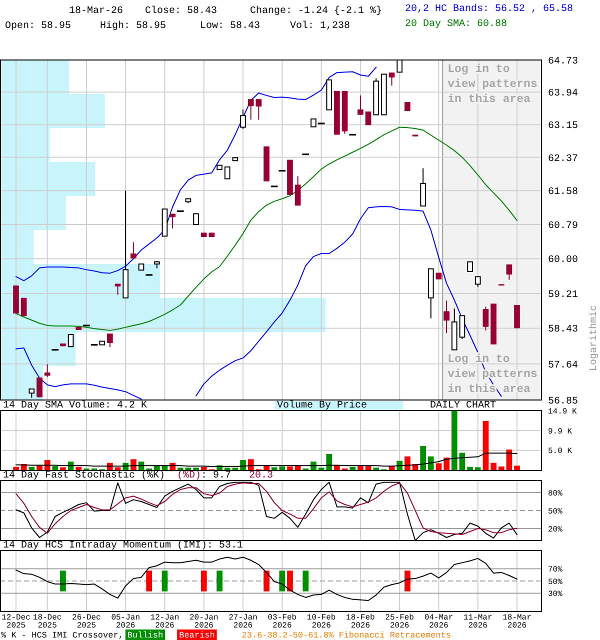  What do you see at coordinates (47, 622) in the screenshot?
I see `x-tick-label: 18-Dec 2025` at bounding box center [47, 622].